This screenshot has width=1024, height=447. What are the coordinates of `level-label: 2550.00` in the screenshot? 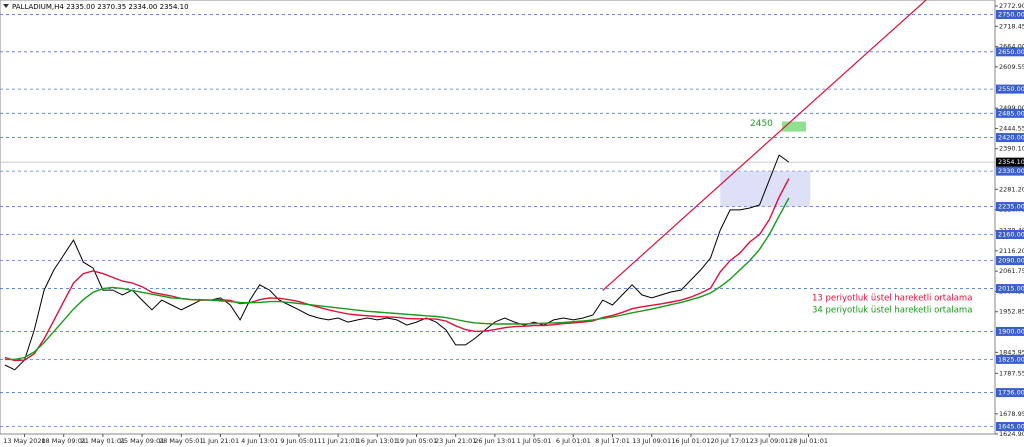 It's located at (1011, 89).